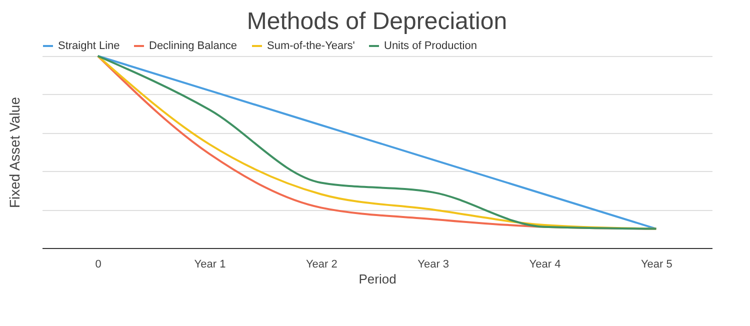 Image resolution: width=750 pixels, height=326 pixels. Describe the element at coordinates (98, 264) in the screenshot. I see `x-tick-label: 0` at that location.